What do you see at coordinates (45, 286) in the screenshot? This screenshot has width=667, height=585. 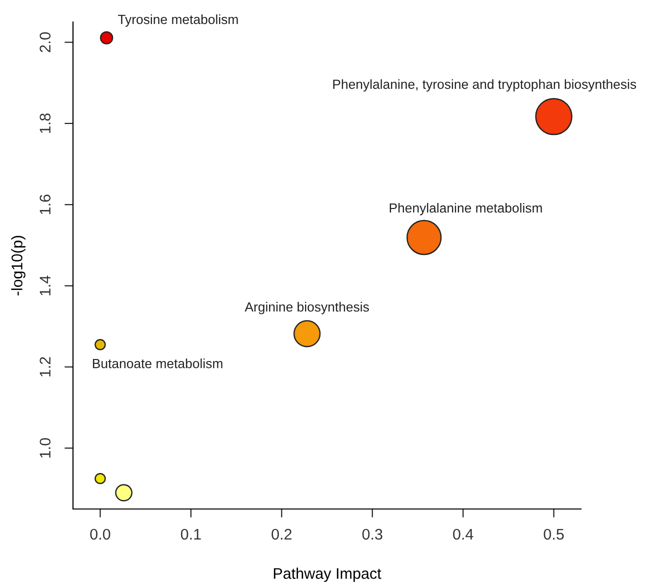 I see `y-tick-label: 1.4` at bounding box center [45, 286].